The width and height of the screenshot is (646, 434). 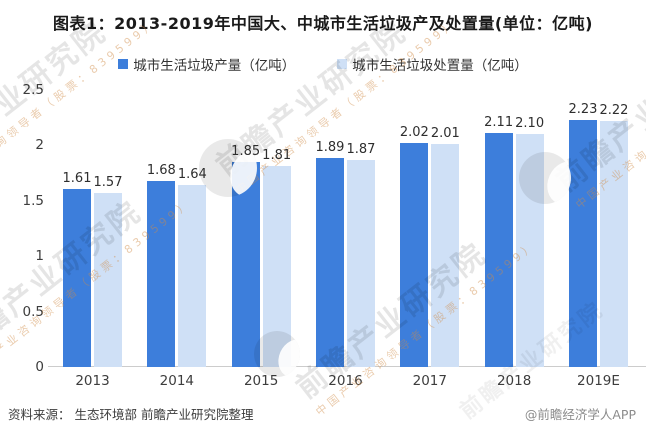 I want to click on x-axis-label: 2016, so click(x=345, y=381).